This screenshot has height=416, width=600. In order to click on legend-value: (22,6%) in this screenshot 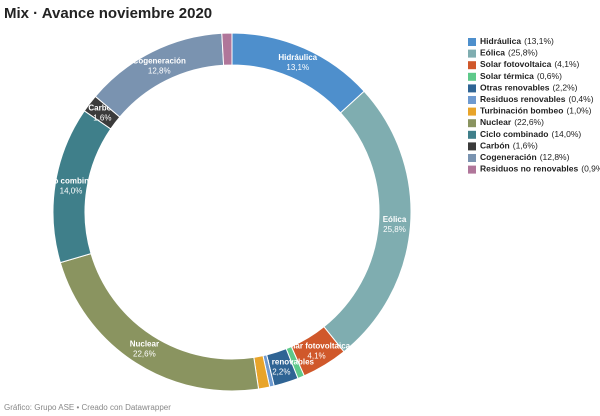, I will do `click(529, 122)`.